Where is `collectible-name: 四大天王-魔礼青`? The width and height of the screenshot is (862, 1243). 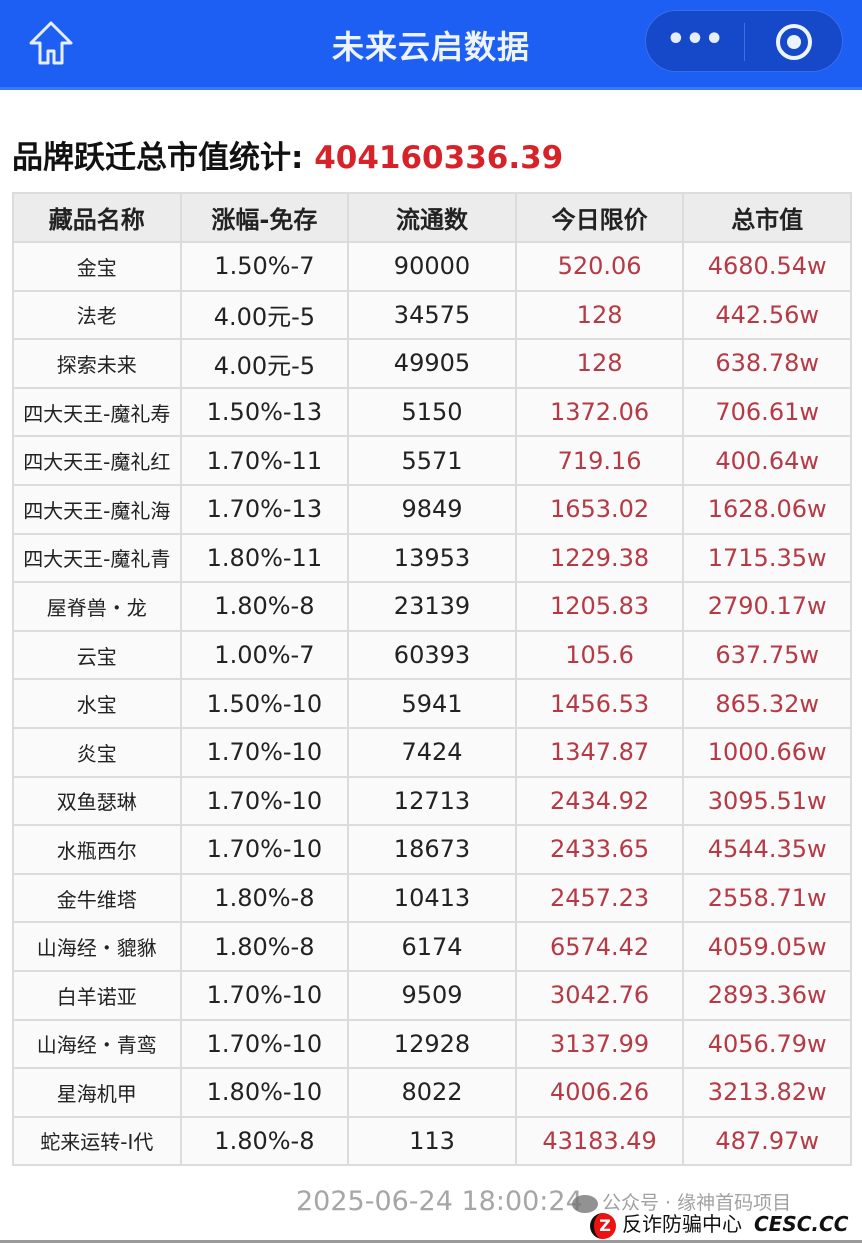
collectible-name: 四大天王-魔礼青 is located at coordinates (97, 558).